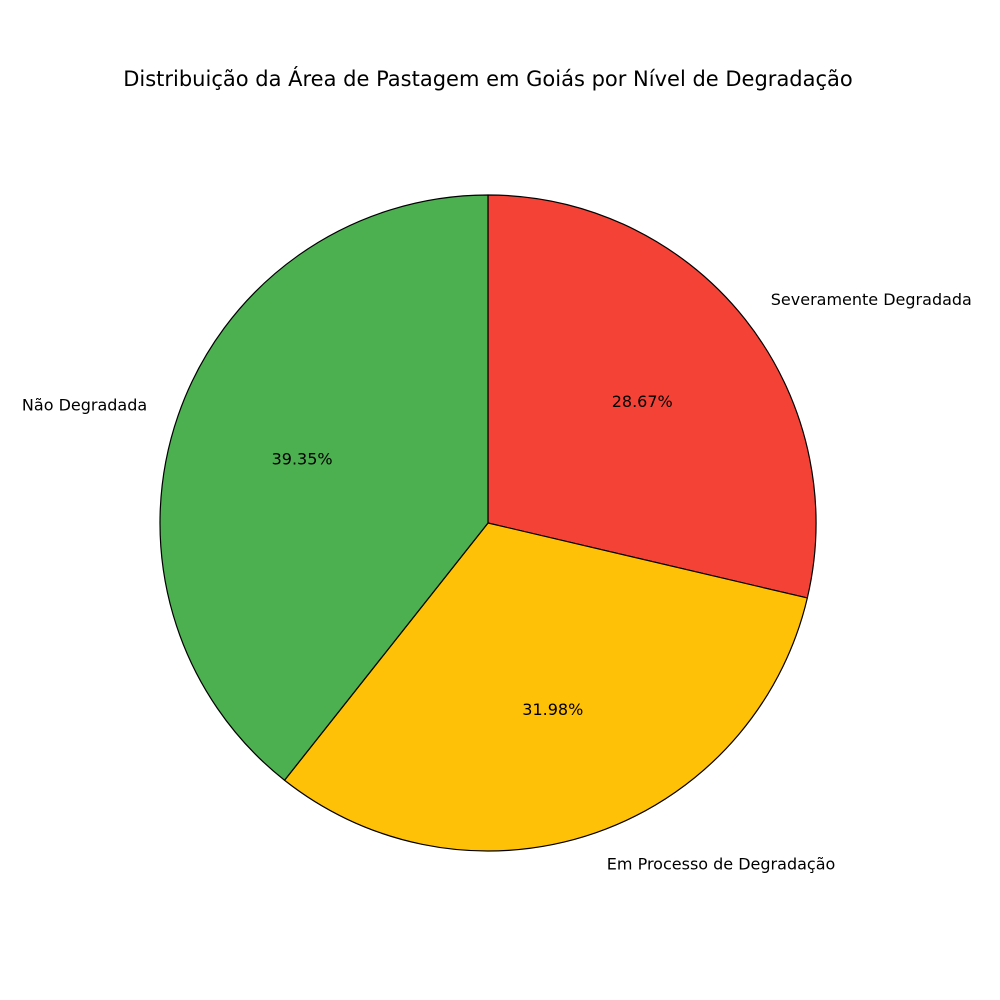 The height and width of the screenshot is (1000, 1000). I want to click on slice-category-label: Severamente Degradada, so click(871, 299).